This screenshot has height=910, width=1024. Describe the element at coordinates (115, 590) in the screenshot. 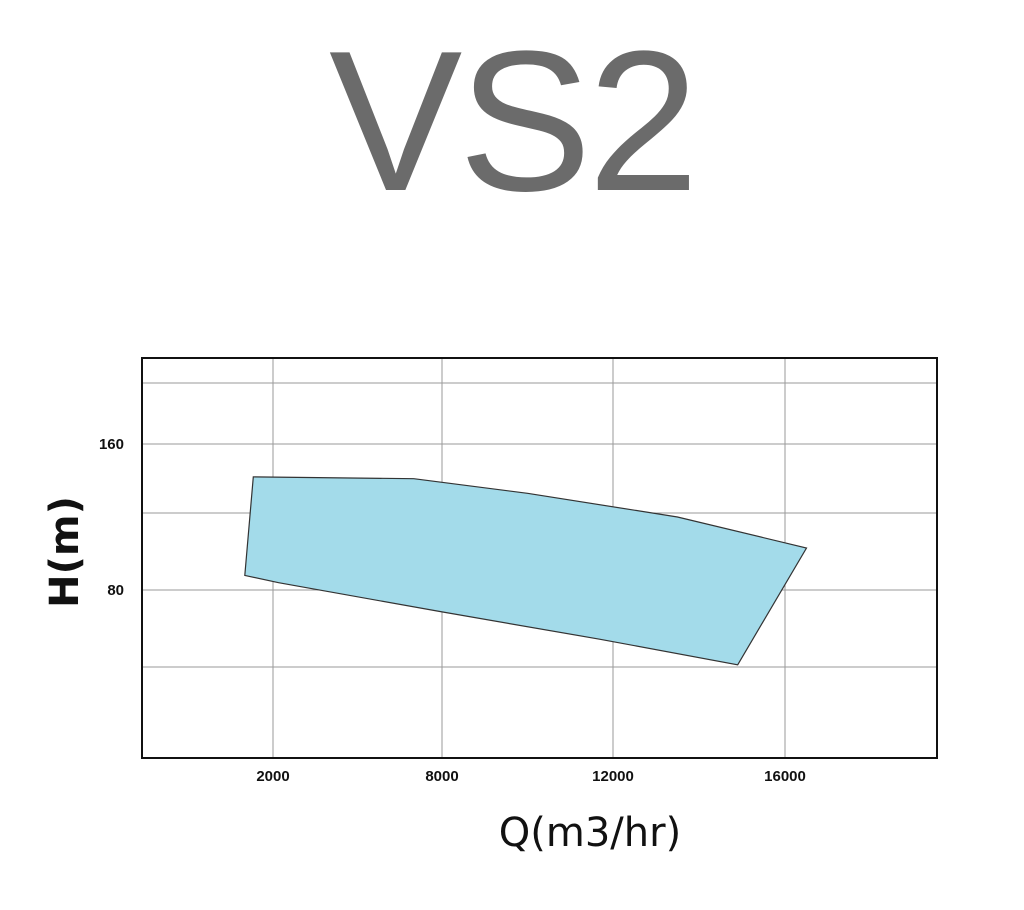

I see `y-tick-label: 80` at that location.